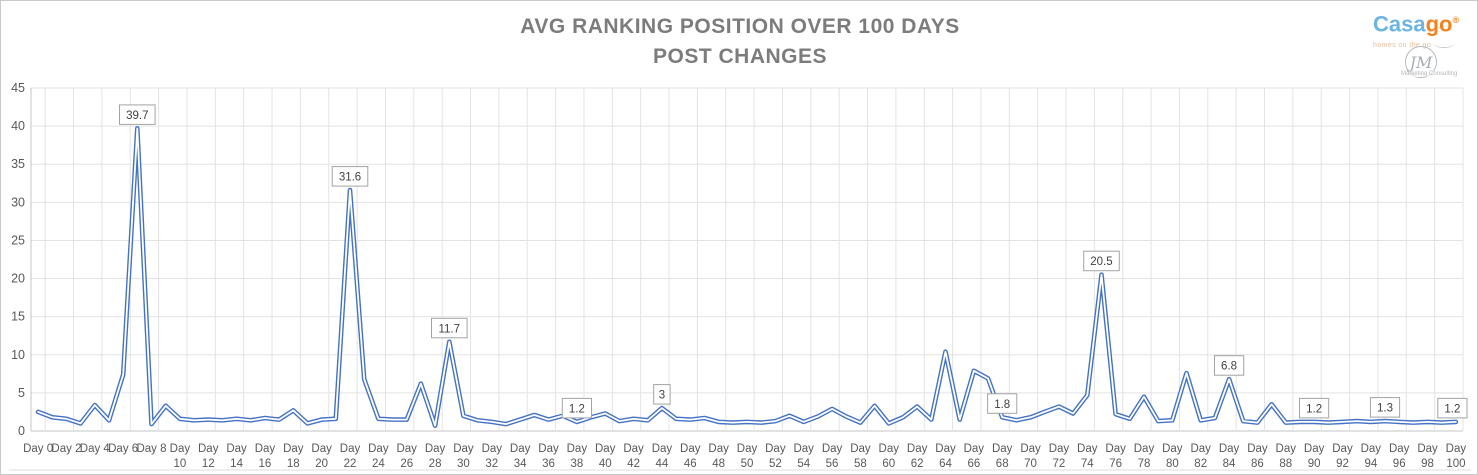 The height and width of the screenshot is (475, 1478). I want to click on data-label-text: 6.8, so click(1229, 367).